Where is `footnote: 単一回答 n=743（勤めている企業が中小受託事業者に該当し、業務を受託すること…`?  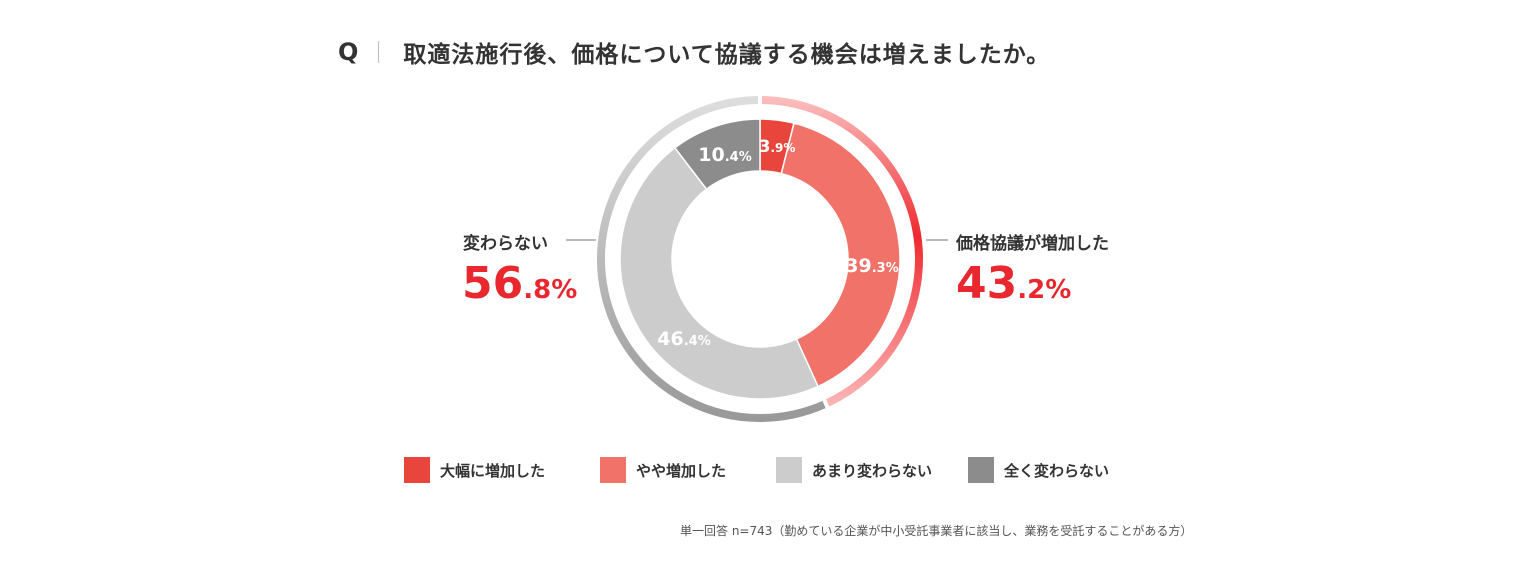 footnote: 単一回答 n=743（勤めている企業が中小受託事業者に該当し、業務を受託すること… is located at coordinates (936, 531).